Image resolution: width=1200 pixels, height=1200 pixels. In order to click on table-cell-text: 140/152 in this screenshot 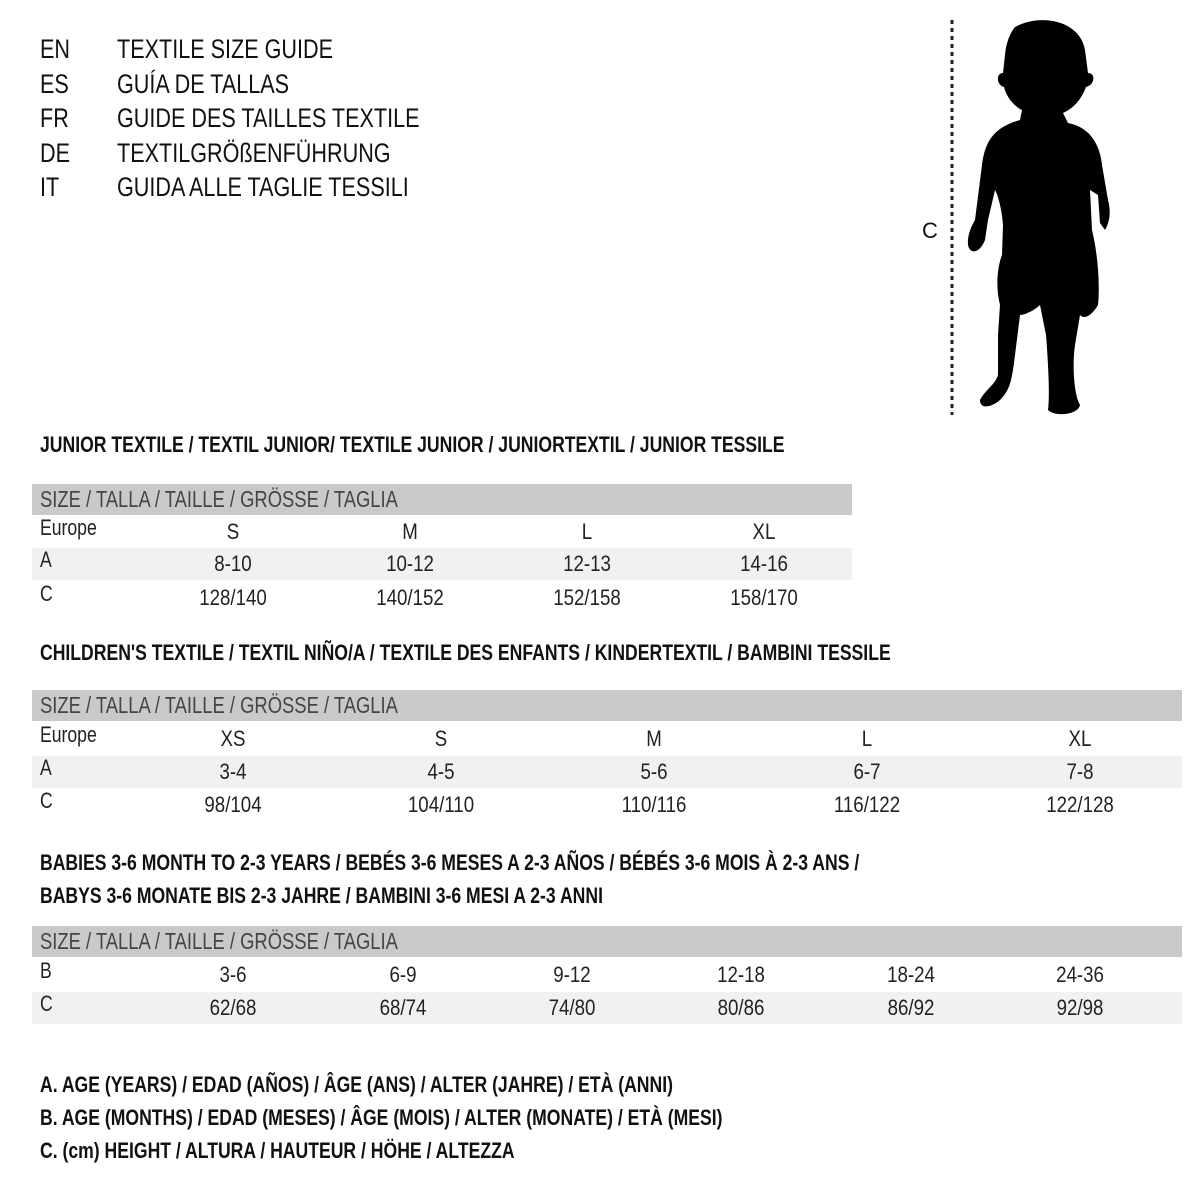, I will do `click(410, 597)`.